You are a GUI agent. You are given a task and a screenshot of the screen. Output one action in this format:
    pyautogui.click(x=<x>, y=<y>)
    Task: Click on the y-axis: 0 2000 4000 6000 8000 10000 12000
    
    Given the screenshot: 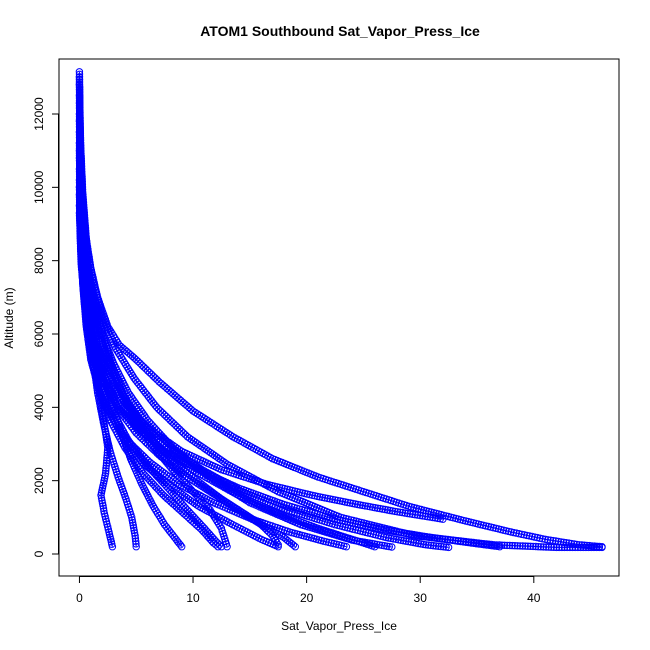 What is the action you would take?
    pyautogui.click(x=45, y=327)
    